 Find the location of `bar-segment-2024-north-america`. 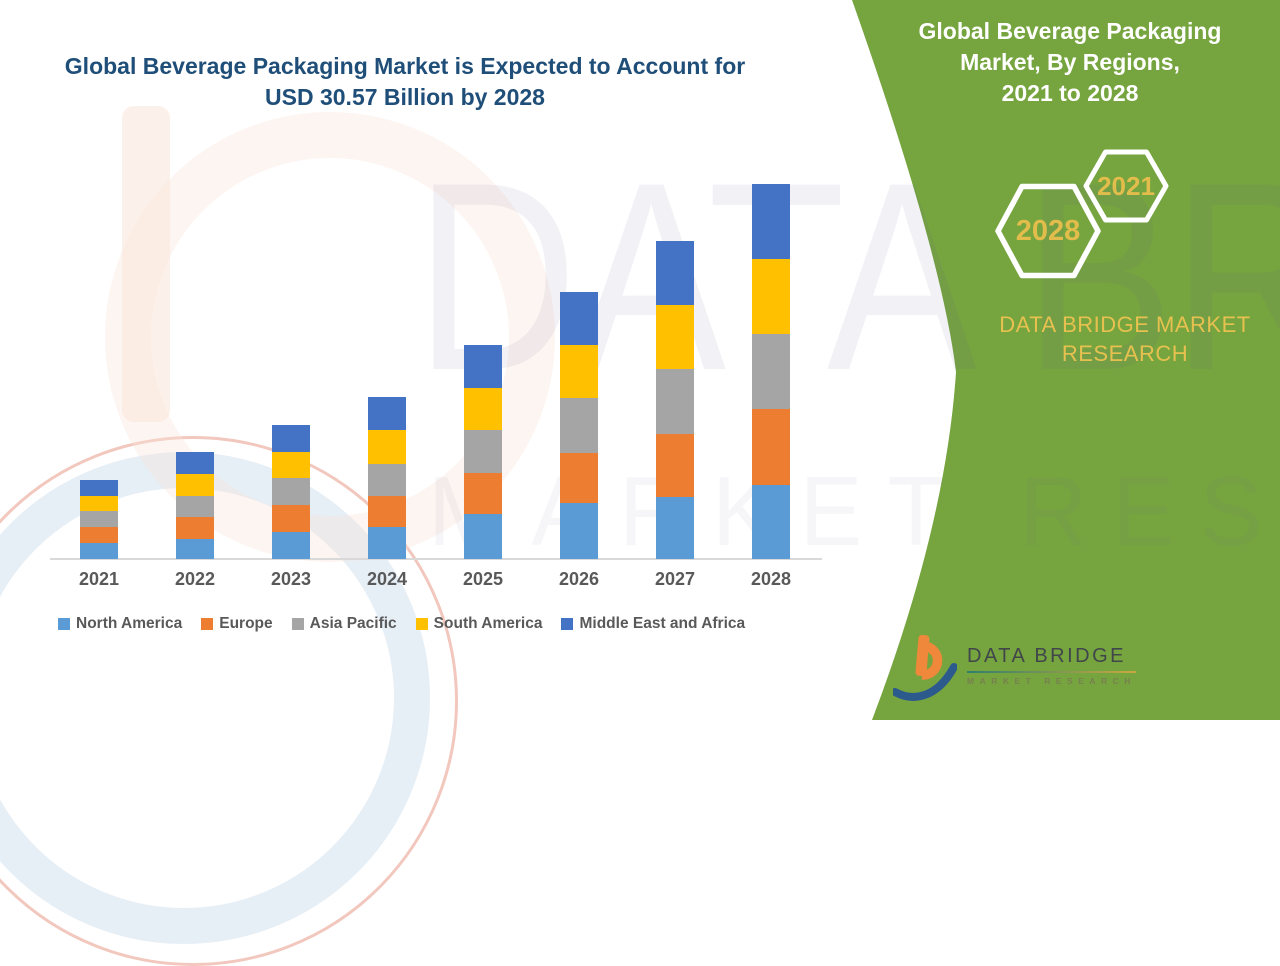

bar-segment-2024-north-america is located at coordinates (387, 543).